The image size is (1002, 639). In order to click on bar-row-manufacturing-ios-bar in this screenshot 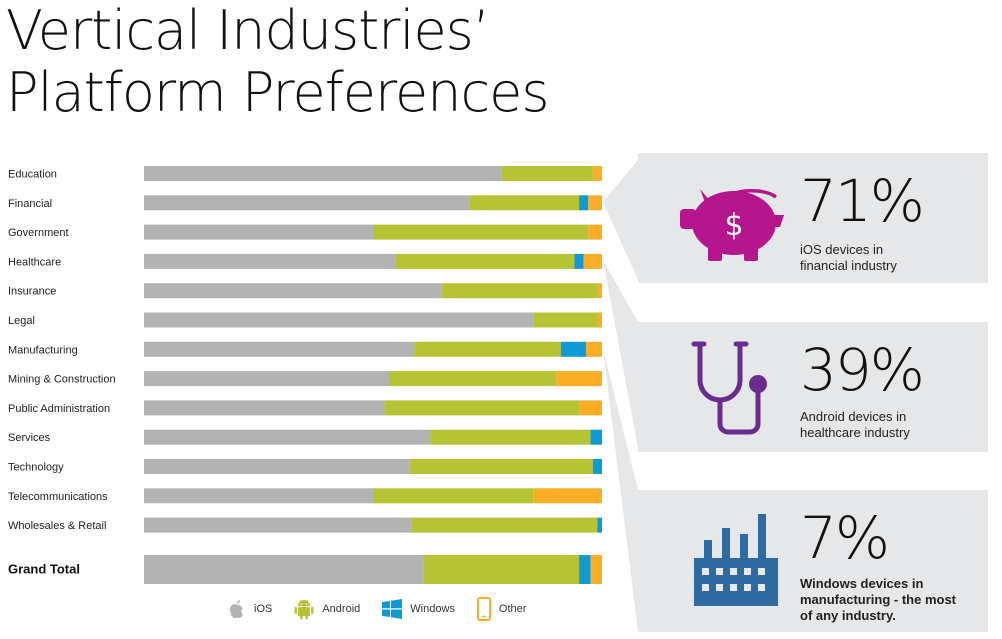, I will do `click(279, 349)`.